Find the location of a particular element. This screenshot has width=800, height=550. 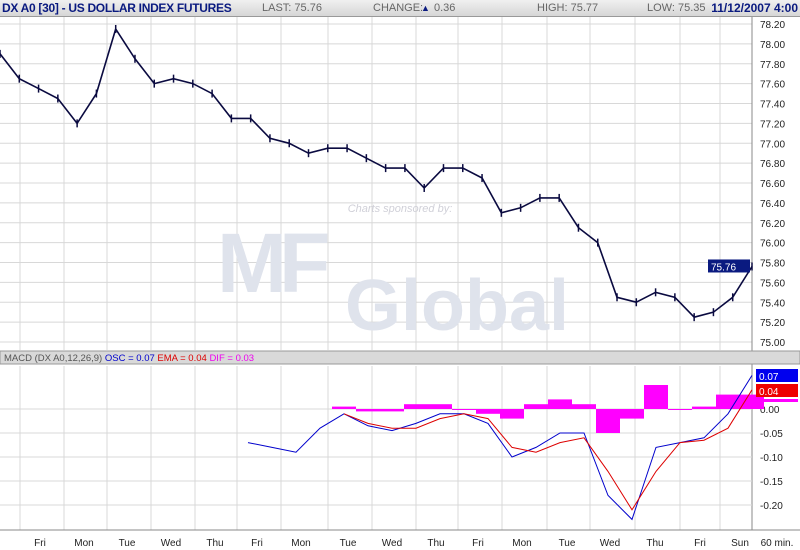

low-value: LOW: 75.35 is located at coordinates (676, 8).